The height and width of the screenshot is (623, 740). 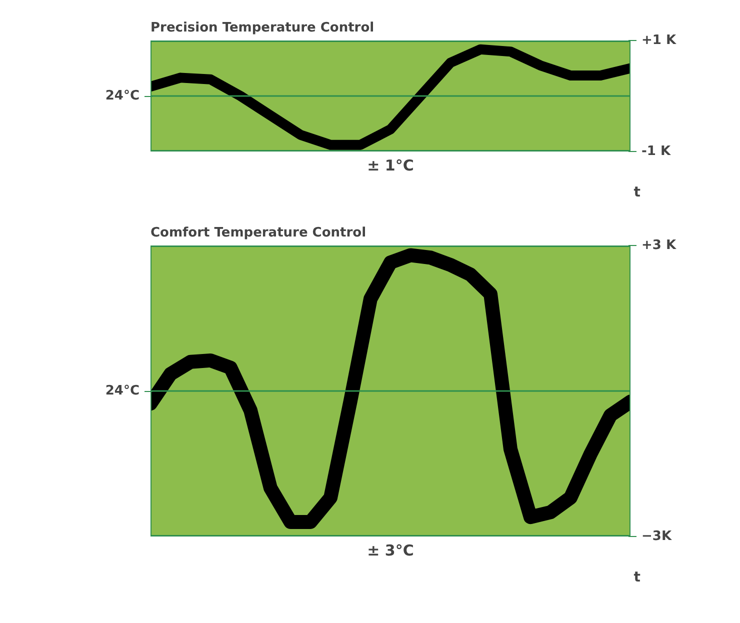 What do you see at coordinates (262, 28) in the screenshot?
I see `chart-title: Precision Temperature Control` at bounding box center [262, 28].